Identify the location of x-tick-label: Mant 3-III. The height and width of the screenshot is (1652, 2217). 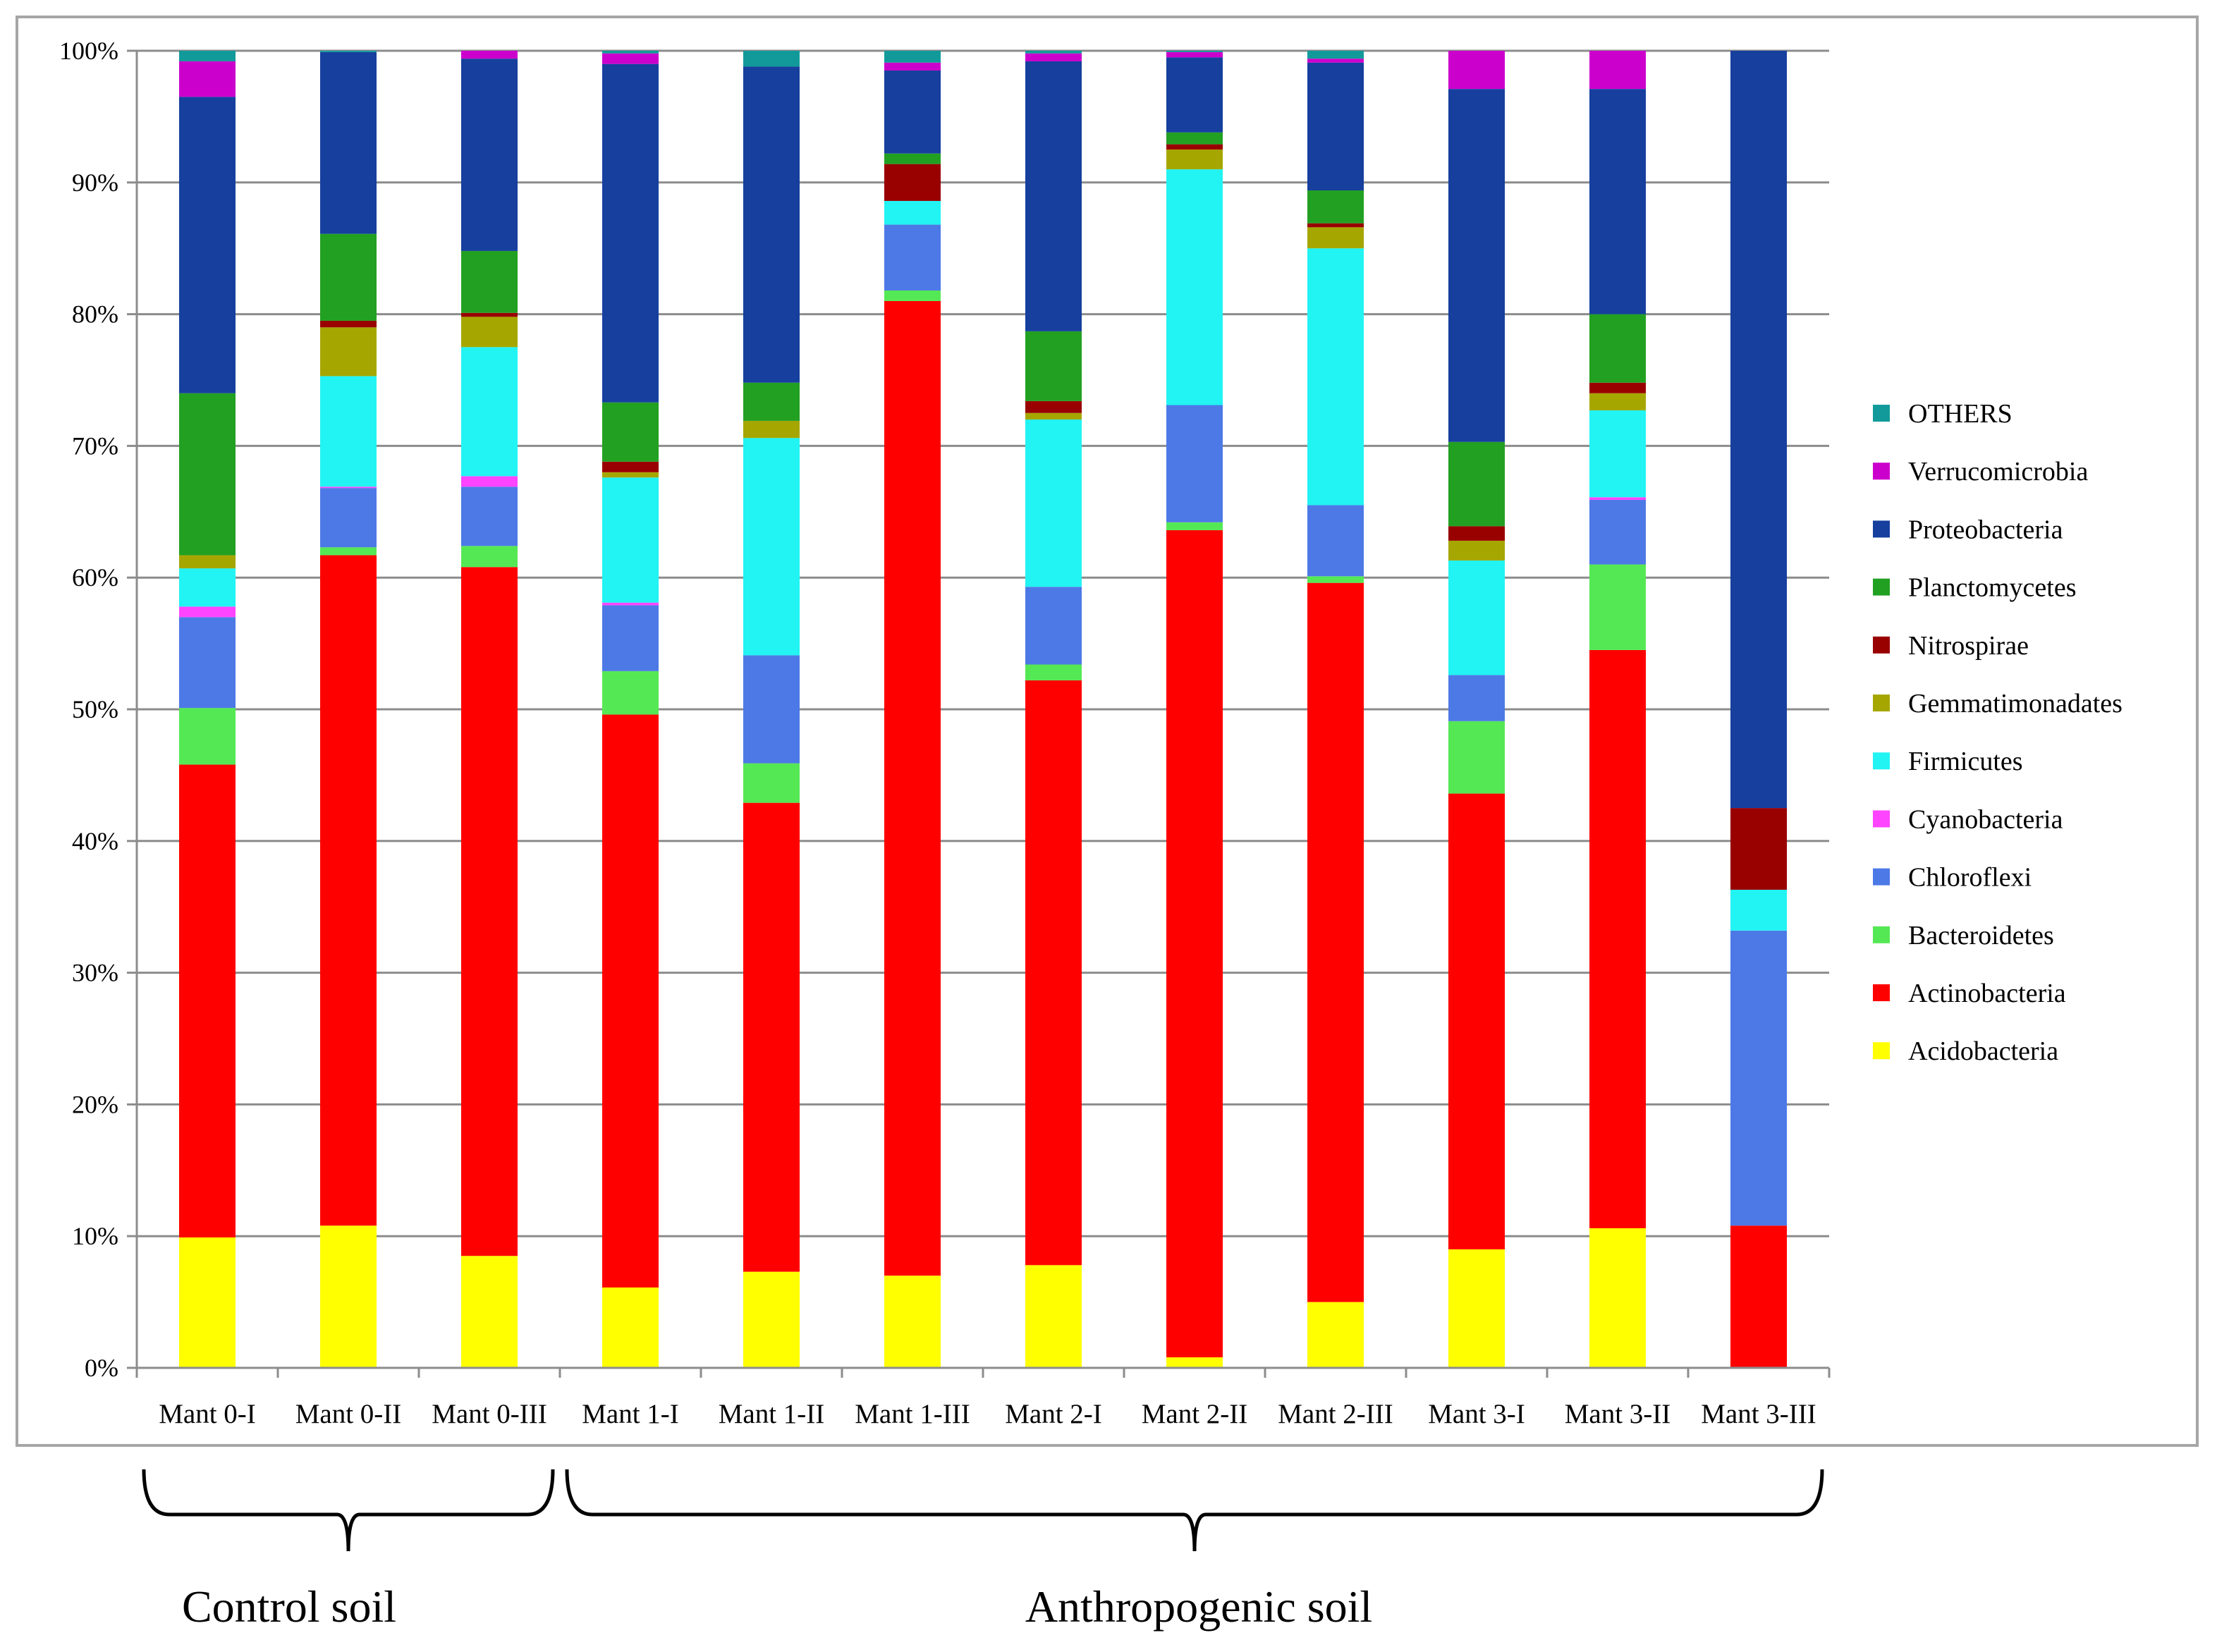
(1759, 1414).